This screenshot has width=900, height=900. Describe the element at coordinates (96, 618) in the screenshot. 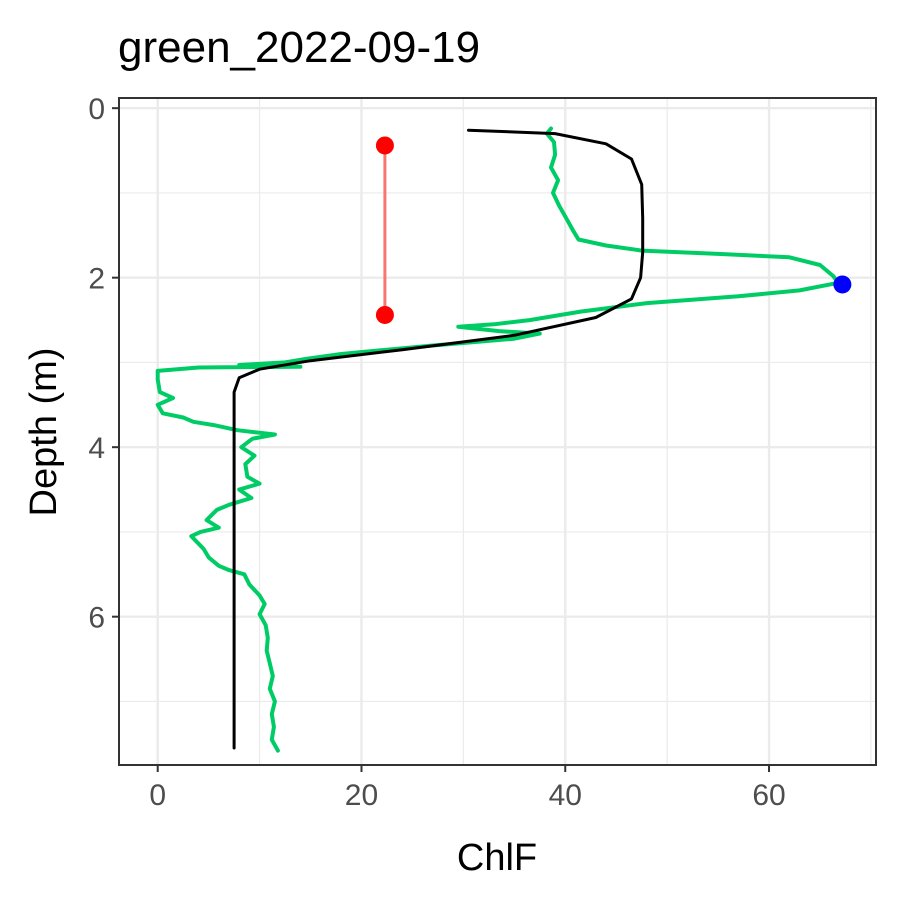

I see `y-tick-label: 6` at that location.